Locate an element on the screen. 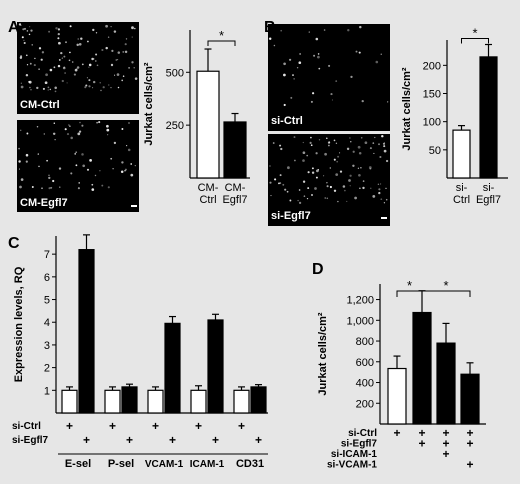  chart-a-y-tick-label: 500 is located at coordinates (175, 73).